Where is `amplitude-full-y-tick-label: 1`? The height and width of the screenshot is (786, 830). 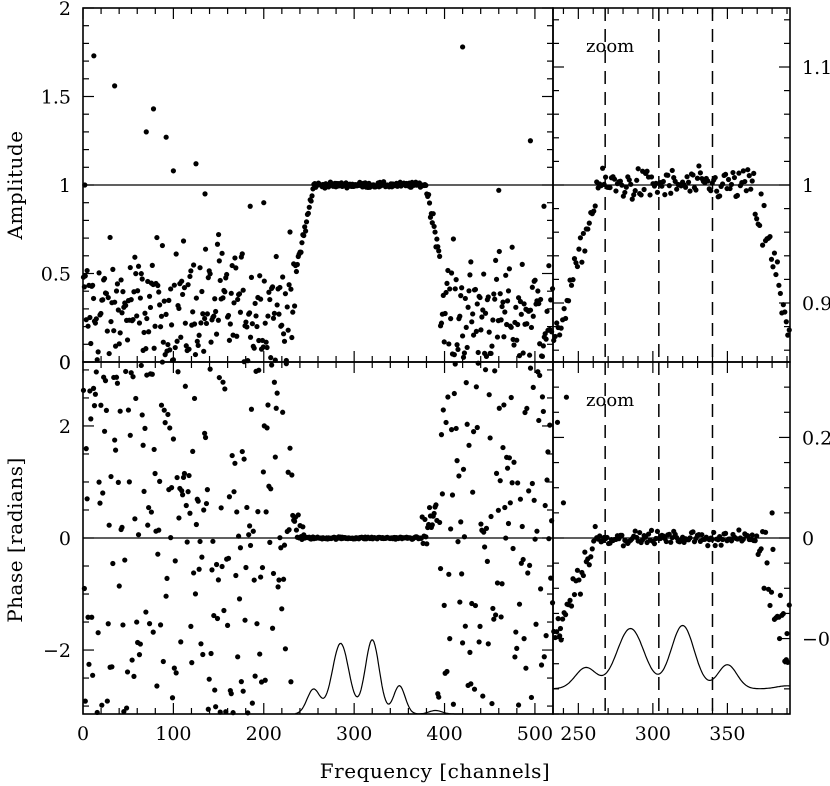 amplitude-full-y-tick-label: 1 is located at coordinates (65, 186).